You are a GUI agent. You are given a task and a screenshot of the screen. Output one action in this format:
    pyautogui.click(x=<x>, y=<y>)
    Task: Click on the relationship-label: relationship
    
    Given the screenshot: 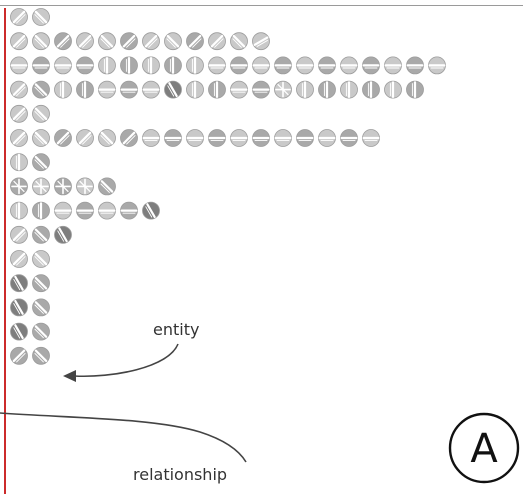 What is the action you would take?
    pyautogui.click(x=180, y=474)
    